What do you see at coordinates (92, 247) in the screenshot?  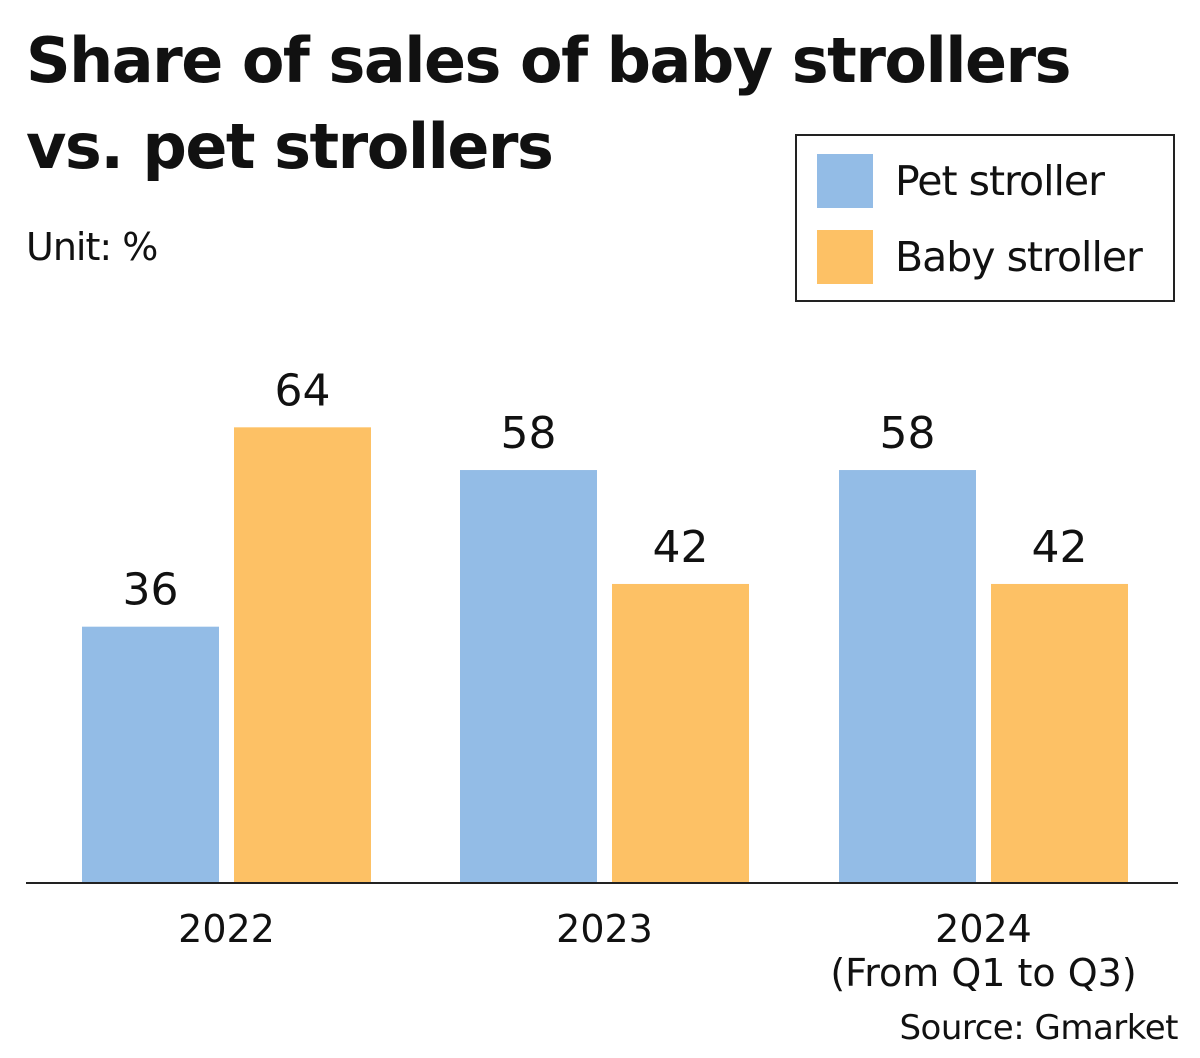 I see `unit-label: Unit: %` at bounding box center [92, 247].